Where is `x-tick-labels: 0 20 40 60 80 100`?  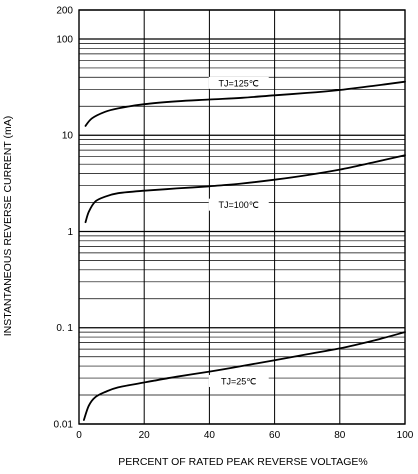
x-tick-labels: 0 20 40 60 80 100 is located at coordinates (245, 435).